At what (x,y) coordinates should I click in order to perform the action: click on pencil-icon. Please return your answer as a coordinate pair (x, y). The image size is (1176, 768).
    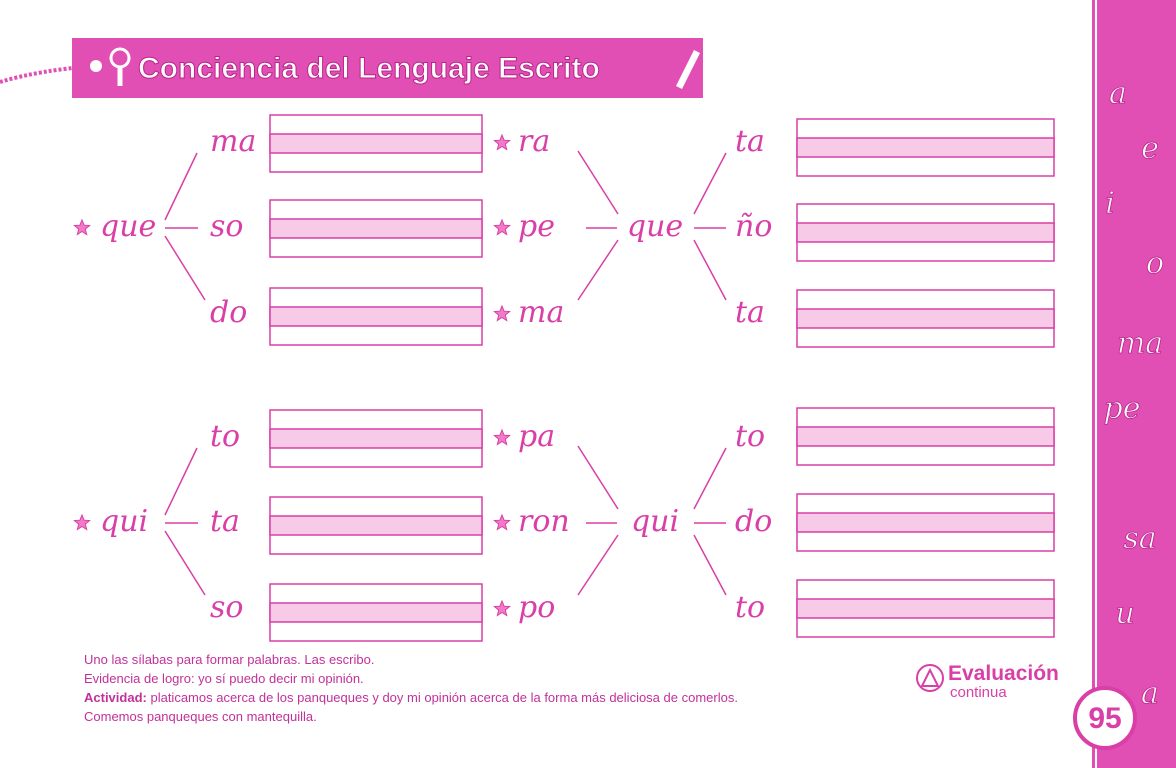
    Looking at the image, I should click on (688, 69).